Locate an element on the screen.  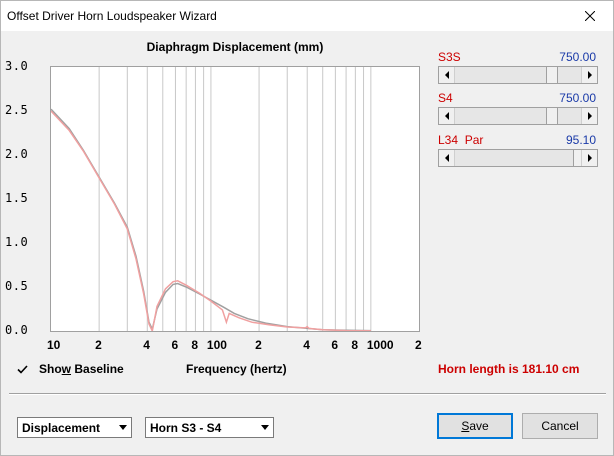
show-baseline-checkbox: Show Baseline is located at coordinates (70, 369).